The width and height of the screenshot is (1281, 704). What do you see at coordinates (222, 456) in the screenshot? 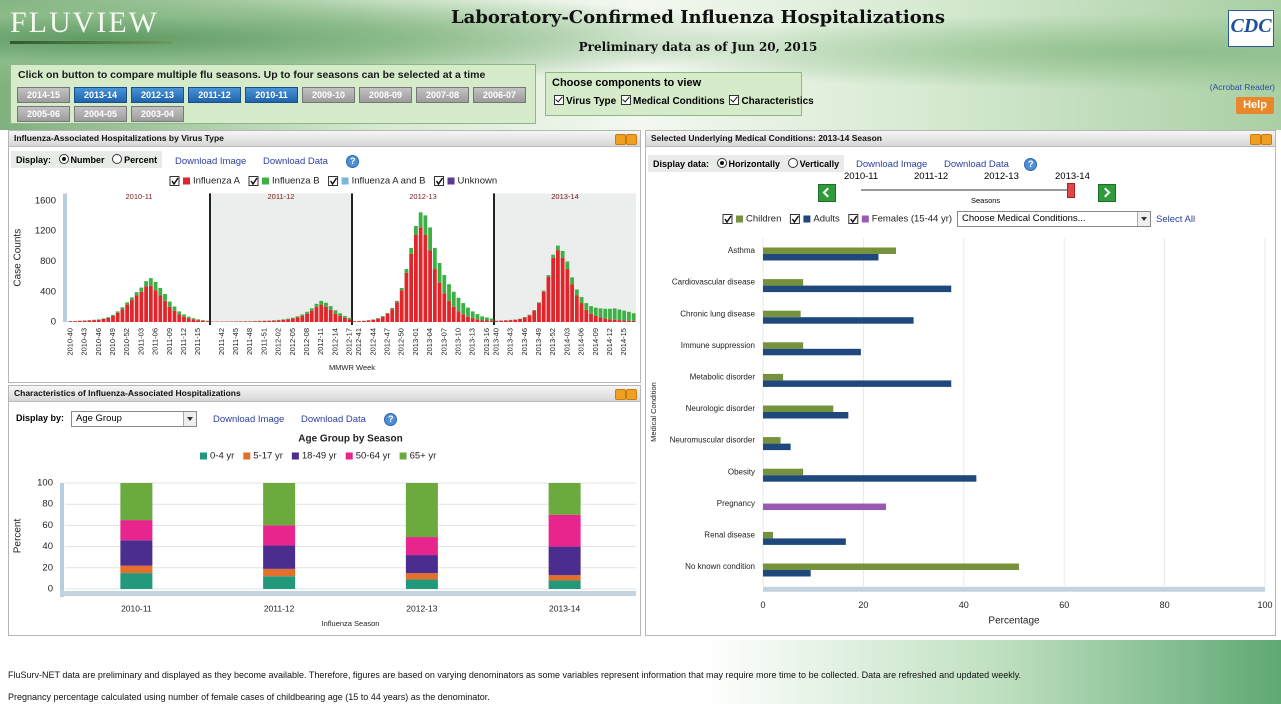
I see `legend-label: 0-4 yr` at bounding box center [222, 456].